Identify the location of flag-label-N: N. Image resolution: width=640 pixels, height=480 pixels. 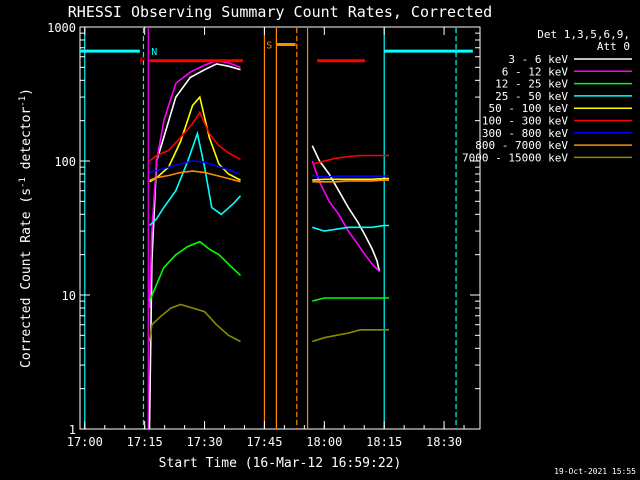
(154, 52).